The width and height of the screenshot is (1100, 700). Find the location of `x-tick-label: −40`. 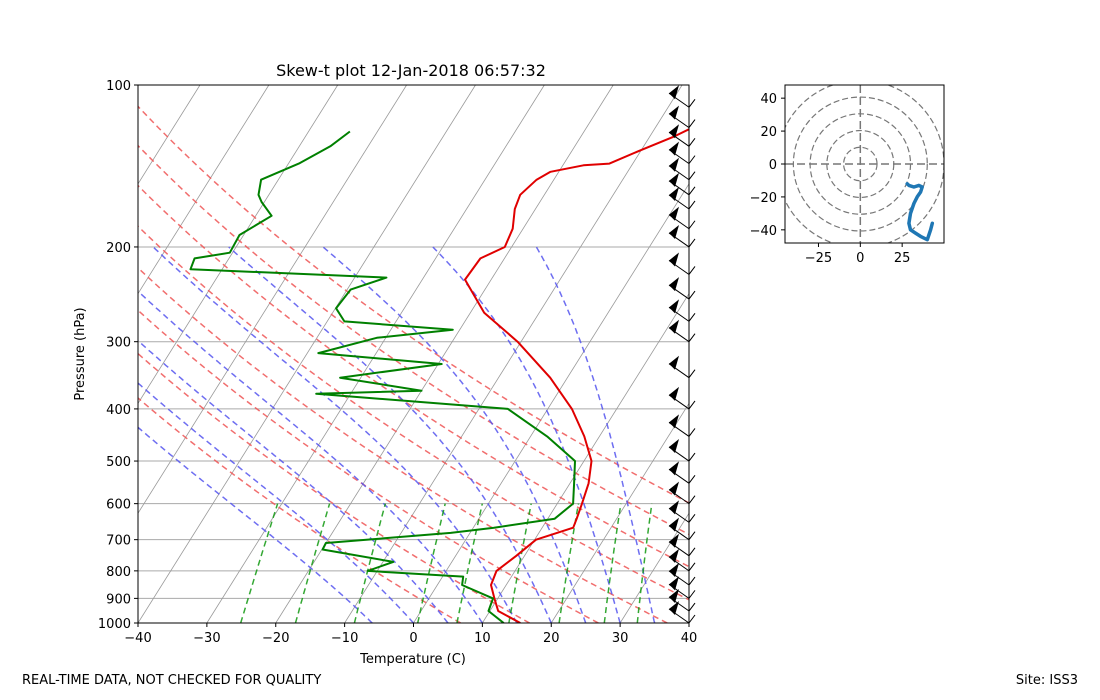

x-tick-label: −40 is located at coordinates (137, 638).